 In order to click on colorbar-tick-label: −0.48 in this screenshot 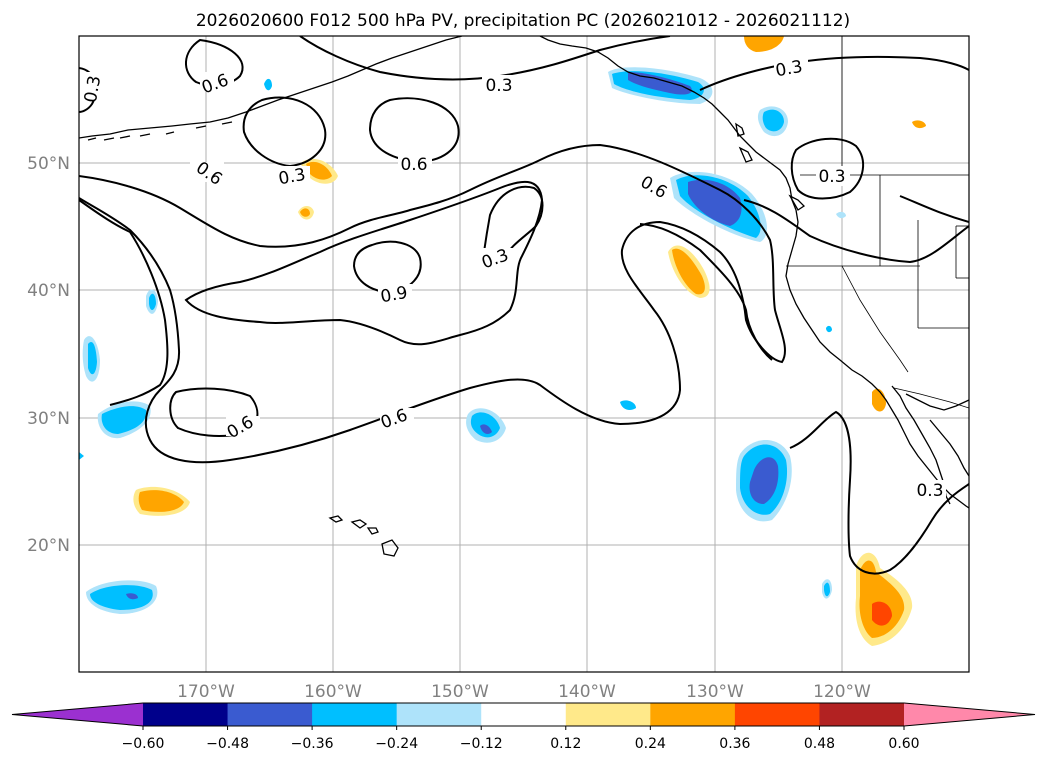, I will do `click(227, 744)`.